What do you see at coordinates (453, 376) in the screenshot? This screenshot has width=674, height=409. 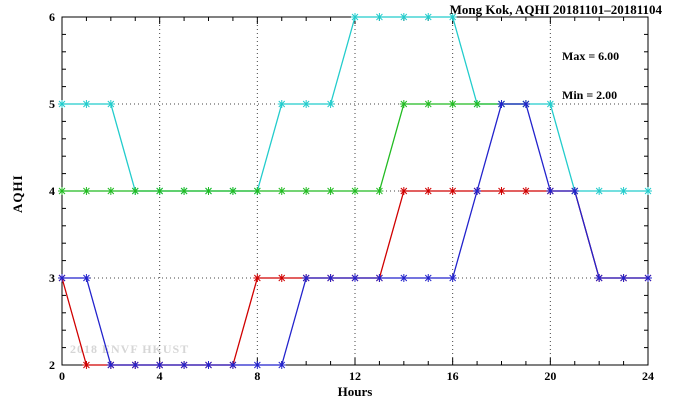 I see `x-tick-label: 16` at bounding box center [453, 376].